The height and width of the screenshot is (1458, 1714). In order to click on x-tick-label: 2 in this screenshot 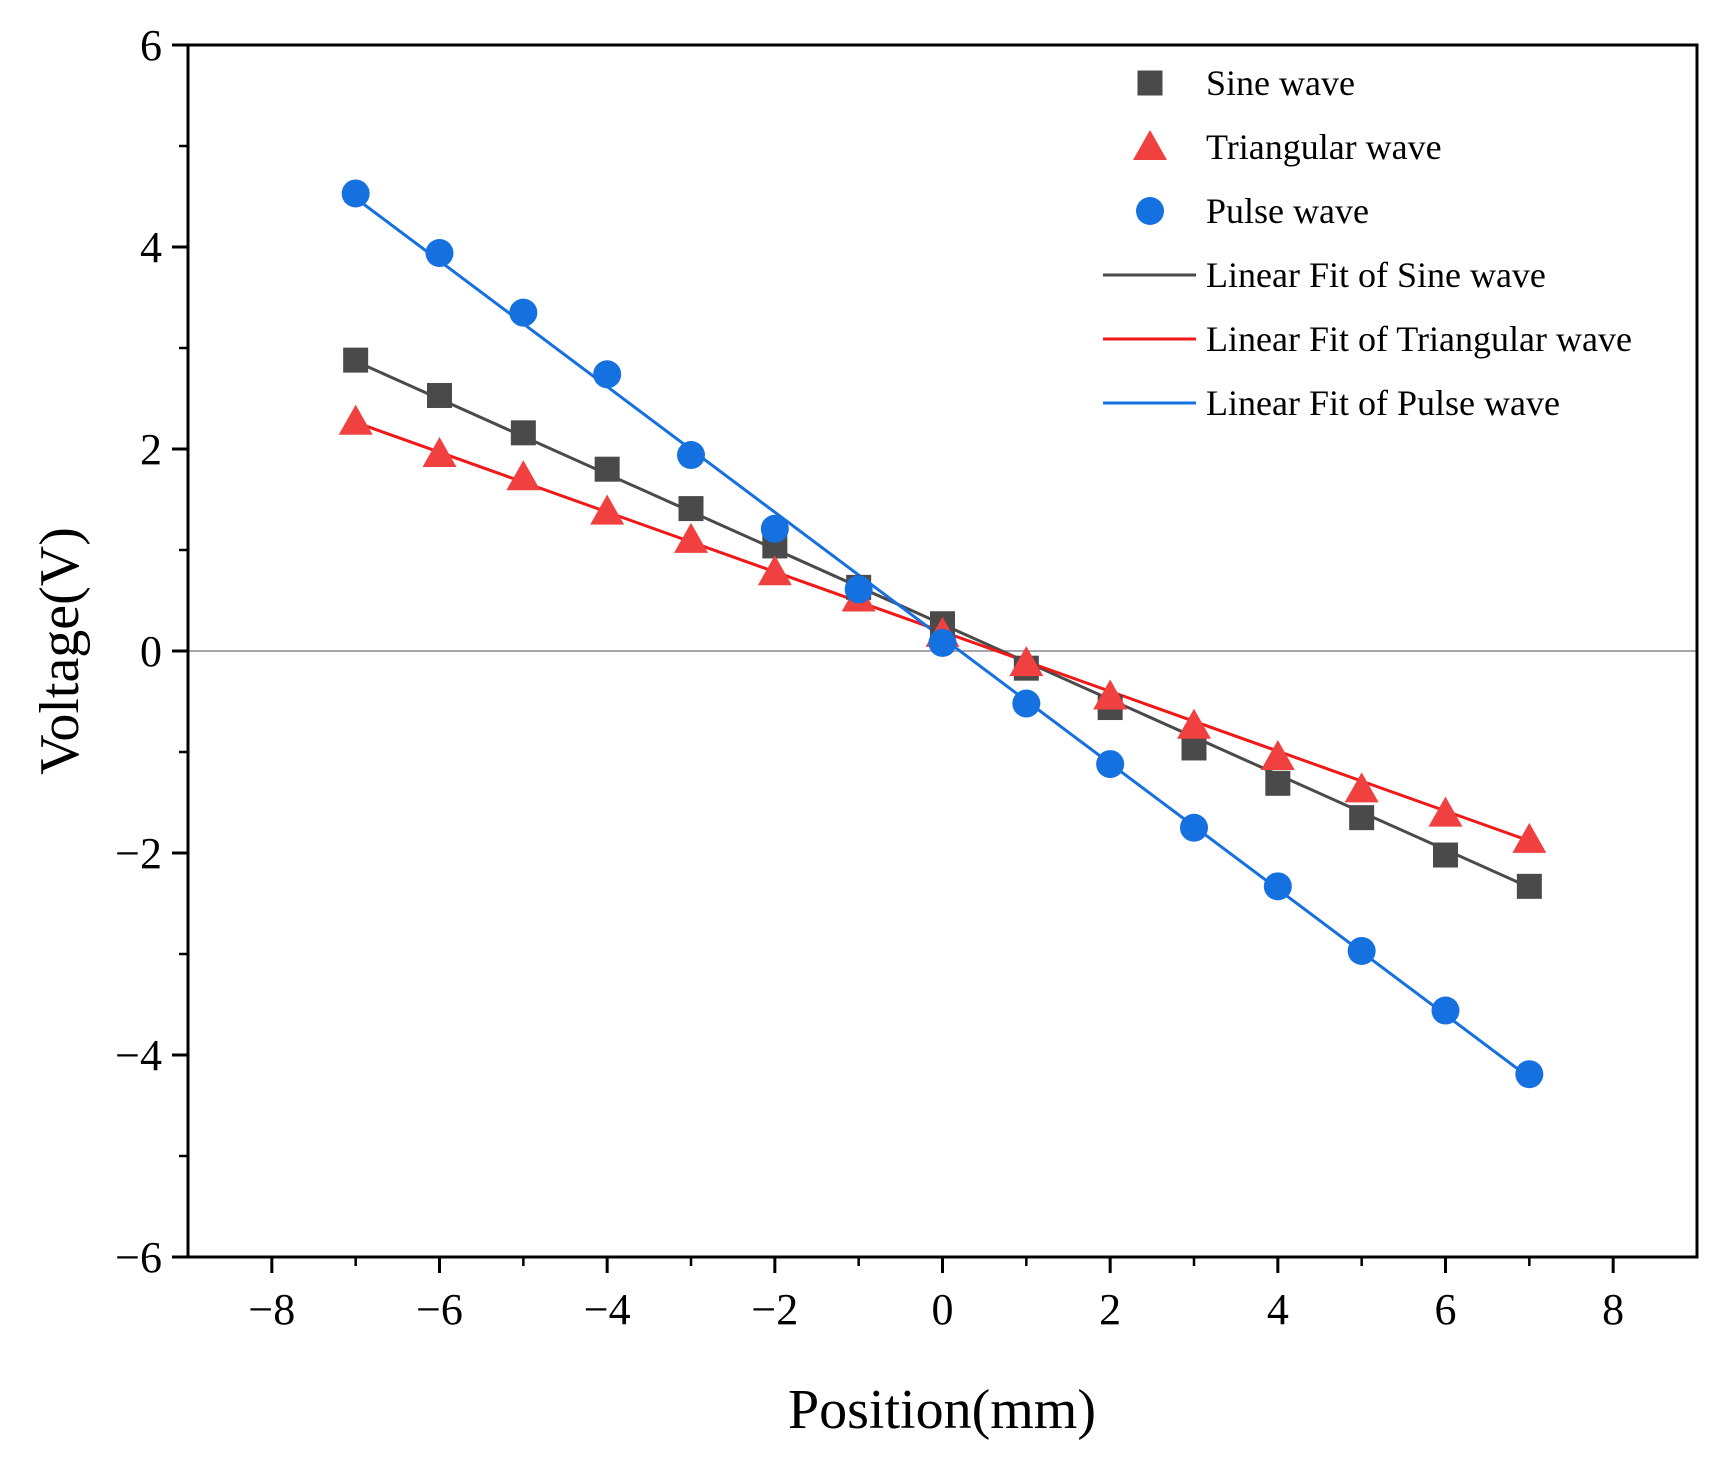, I will do `click(1110, 1309)`.